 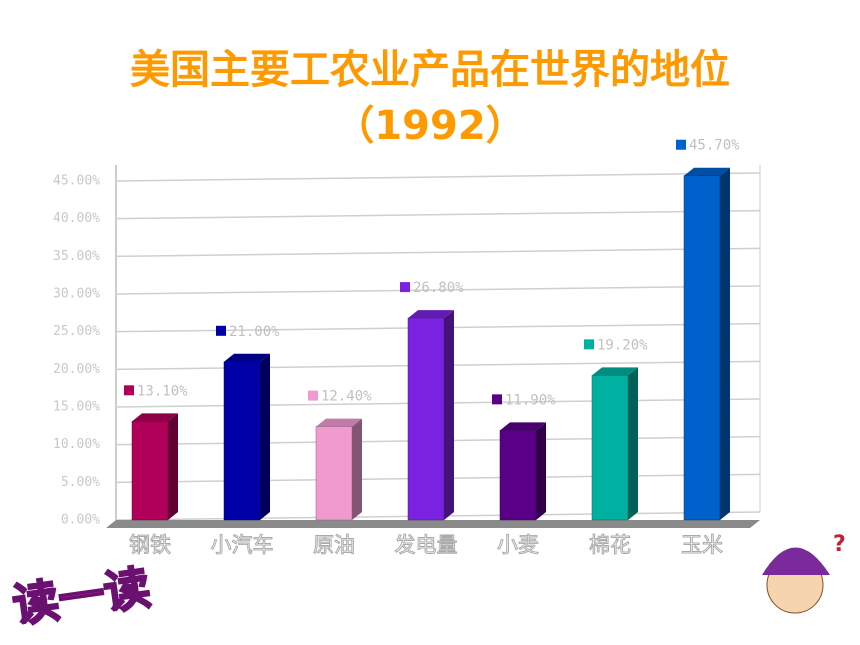 What do you see at coordinates (76, 181) in the screenshot?
I see `y-tick-label: 45.00%` at bounding box center [76, 181].